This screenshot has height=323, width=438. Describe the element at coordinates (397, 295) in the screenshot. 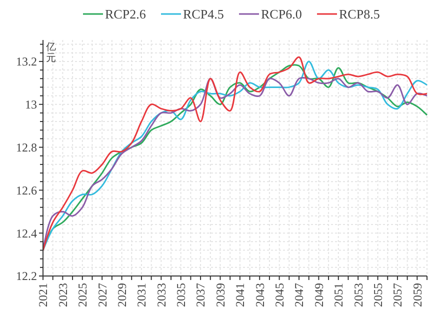

I see `x-tick-label: 2057` at that location.